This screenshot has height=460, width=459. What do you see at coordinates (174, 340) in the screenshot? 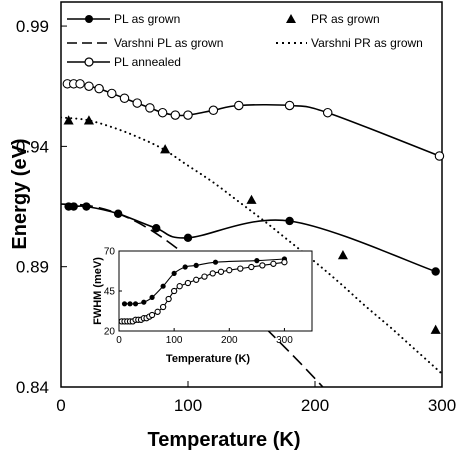
I see `inset-x-tick-label: 100` at bounding box center [174, 340].